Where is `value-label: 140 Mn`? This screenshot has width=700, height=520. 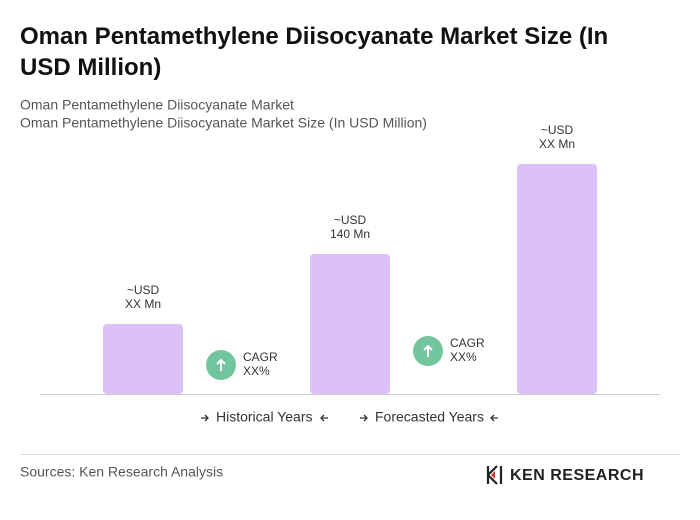 value-label: 140 Mn is located at coordinates (350, 234).